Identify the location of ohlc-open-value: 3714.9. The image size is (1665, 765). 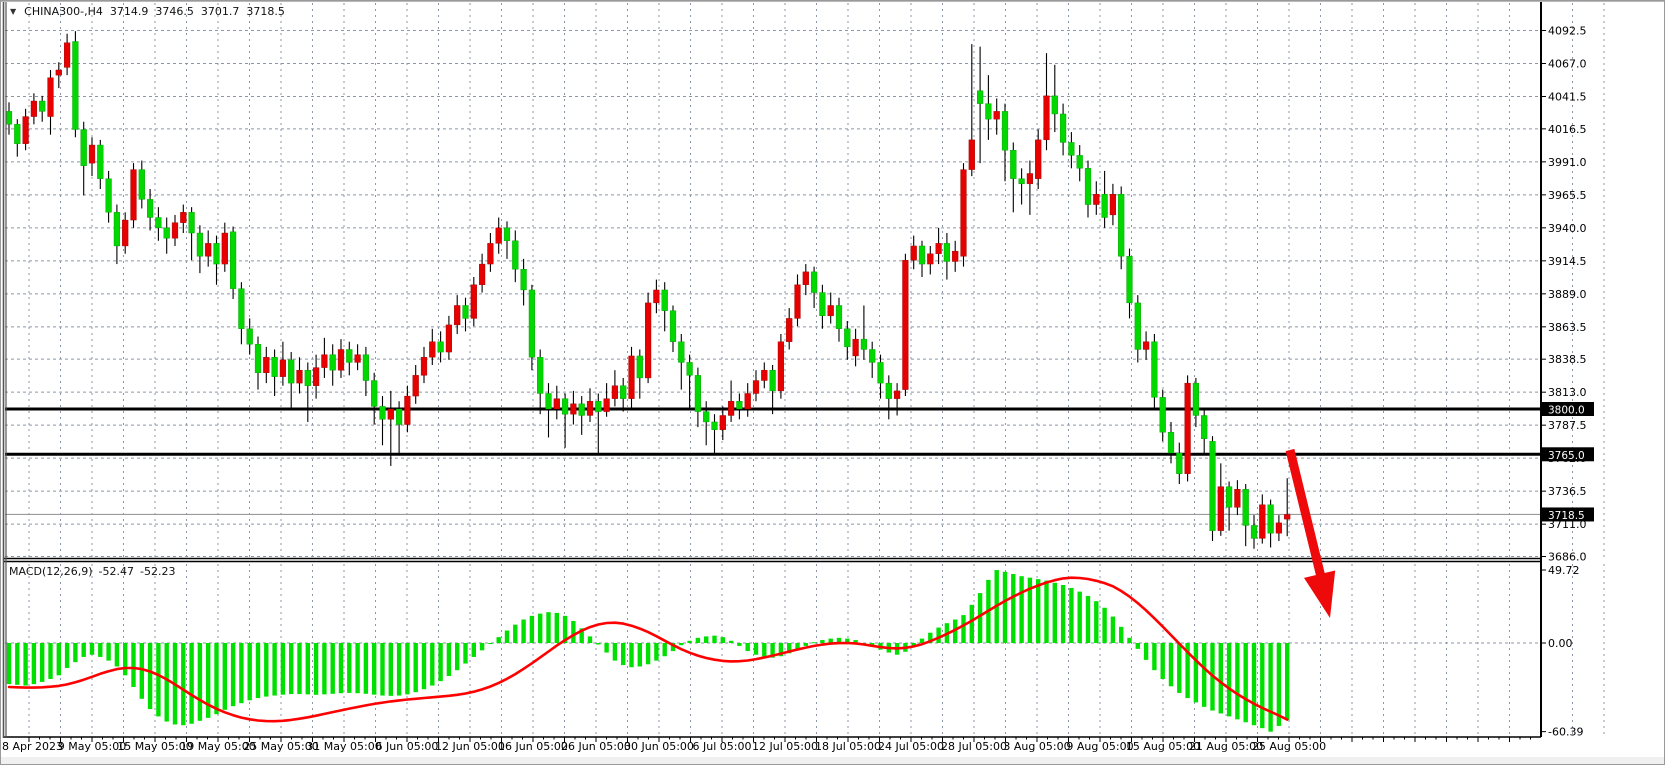
(129, 11).